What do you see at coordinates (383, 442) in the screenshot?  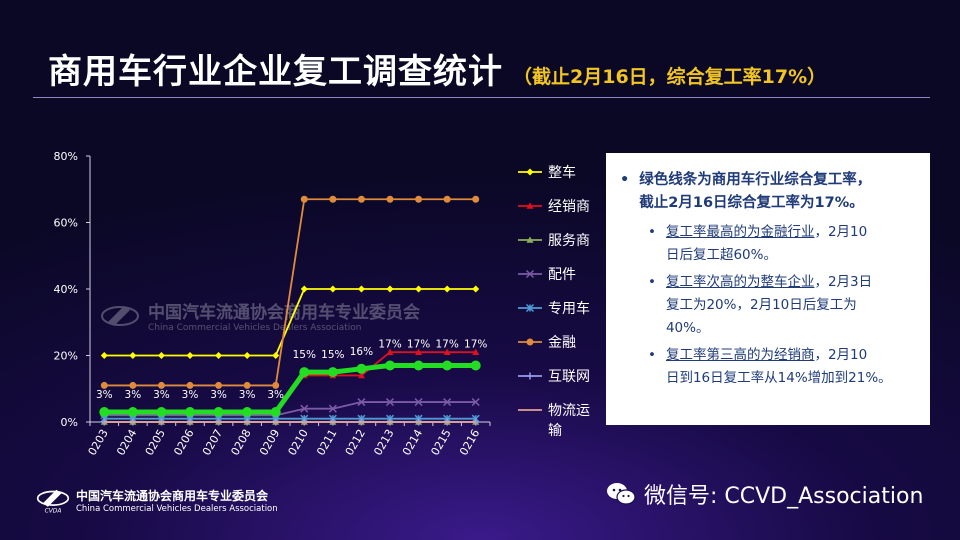 I see `x-tick-label: 0213` at bounding box center [383, 442].